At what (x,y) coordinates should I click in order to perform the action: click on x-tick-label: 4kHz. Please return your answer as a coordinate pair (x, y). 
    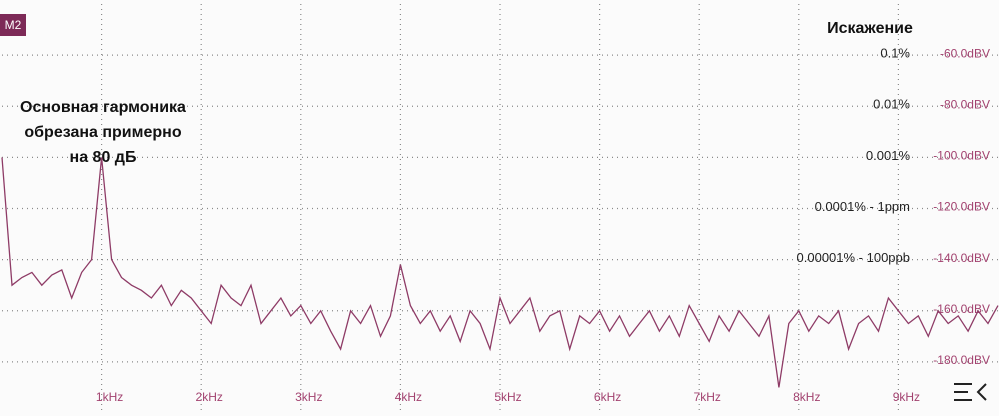
    Looking at the image, I should click on (408, 397).